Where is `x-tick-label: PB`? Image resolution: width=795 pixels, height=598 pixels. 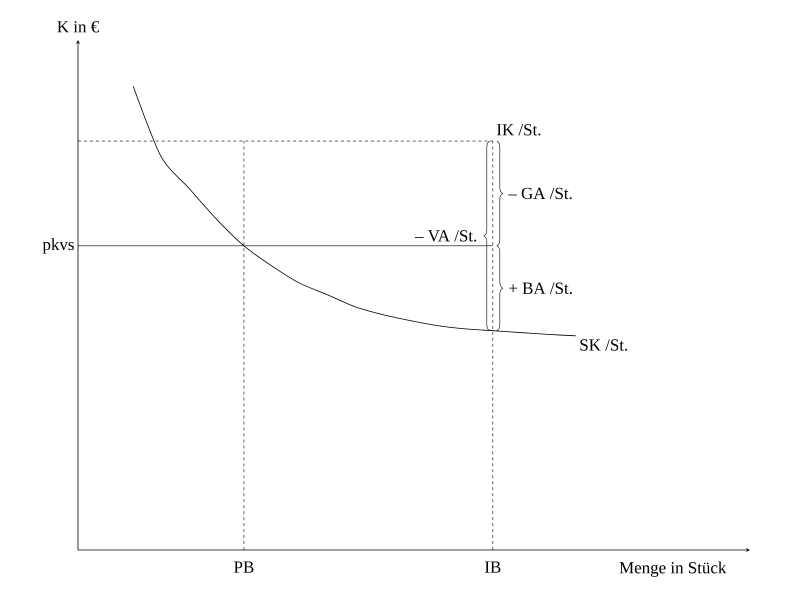 x-tick-label: PB is located at coordinates (244, 567).